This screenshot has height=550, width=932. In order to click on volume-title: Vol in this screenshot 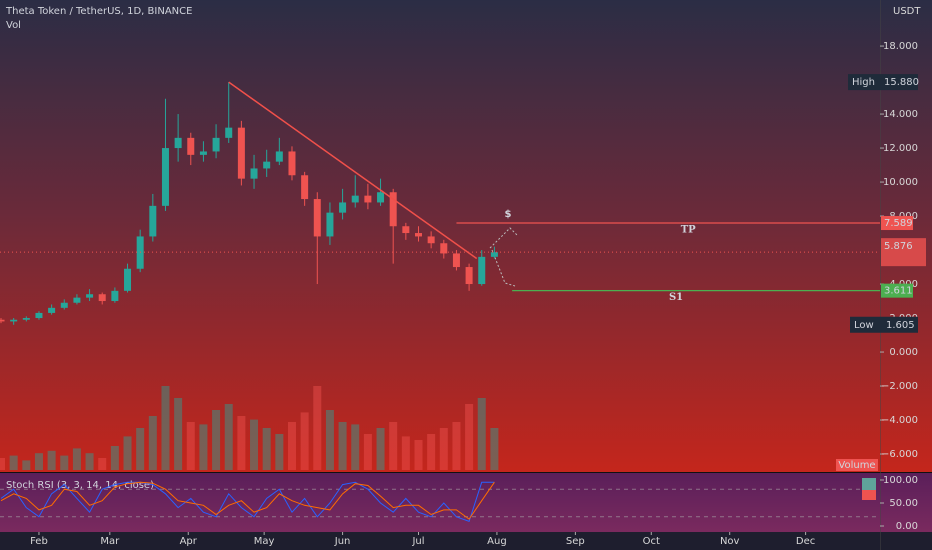, I will do `click(13, 25)`.